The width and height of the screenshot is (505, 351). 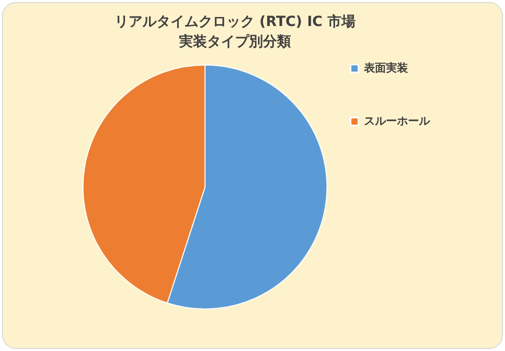 I want to click on chart-subtitle: 実装タイプ別分類, so click(x=235, y=41).